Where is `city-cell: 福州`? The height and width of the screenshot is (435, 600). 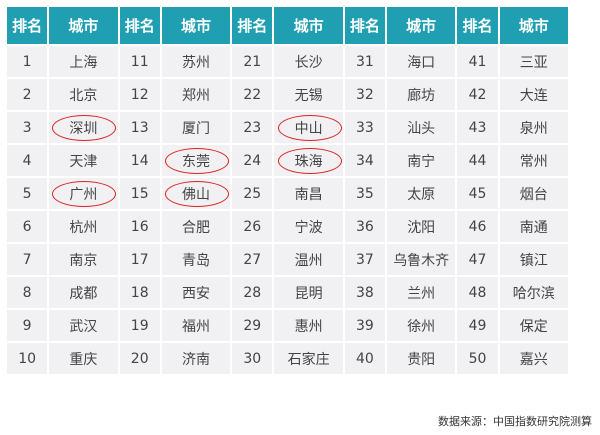
city-cell: 福州 is located at coordinates (196, 325).